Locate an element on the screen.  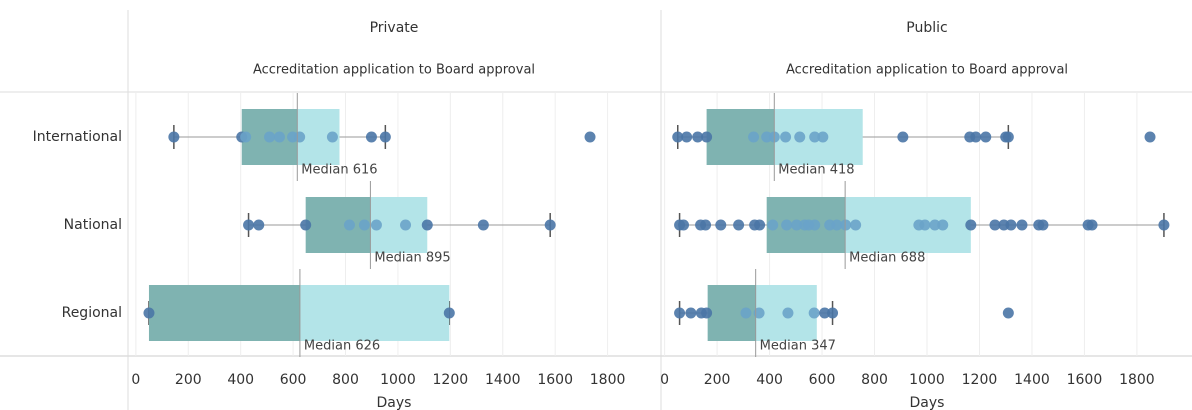
median-label: Median 418 is located at coordinates (816, 170).